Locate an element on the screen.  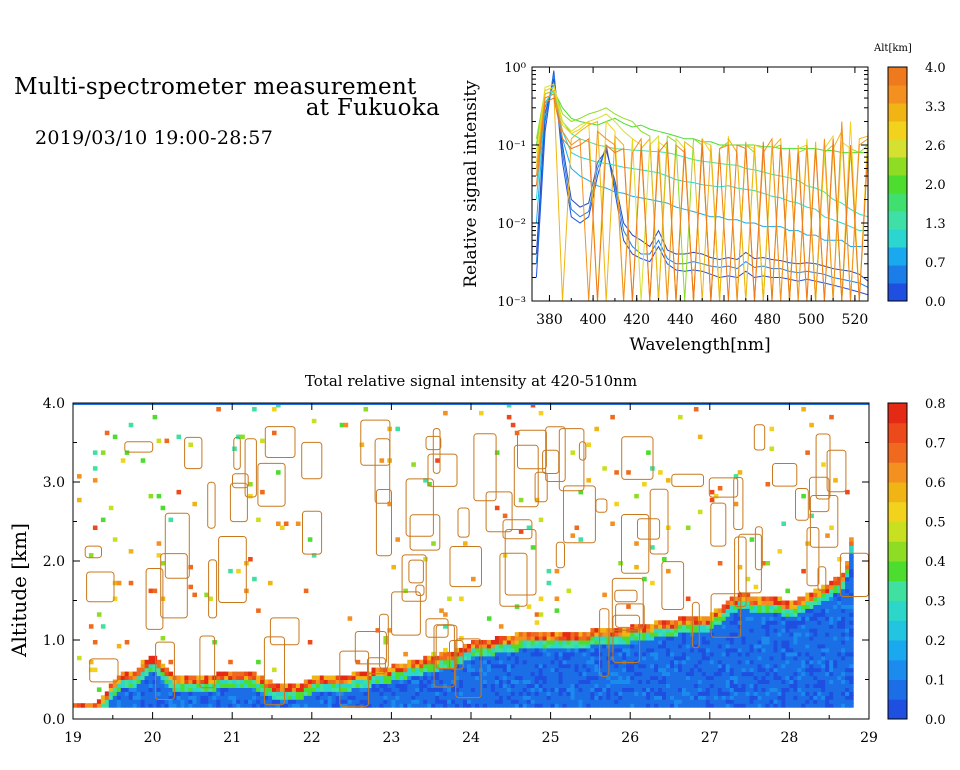
colorbar-tick-label: 4.0 is located at coordinates (935, 68).